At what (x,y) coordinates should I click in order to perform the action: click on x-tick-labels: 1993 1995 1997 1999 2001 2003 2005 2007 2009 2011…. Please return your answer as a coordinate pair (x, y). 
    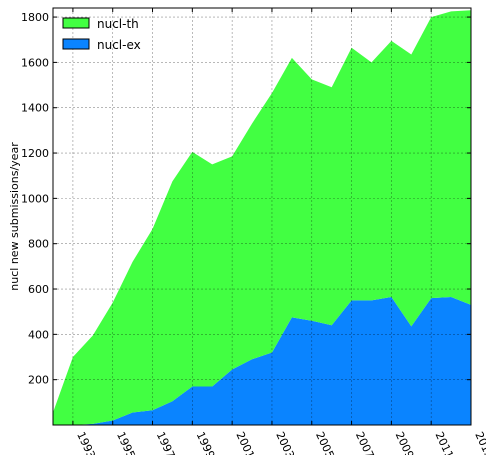
    Looking at the image, I should click on (280, 442).